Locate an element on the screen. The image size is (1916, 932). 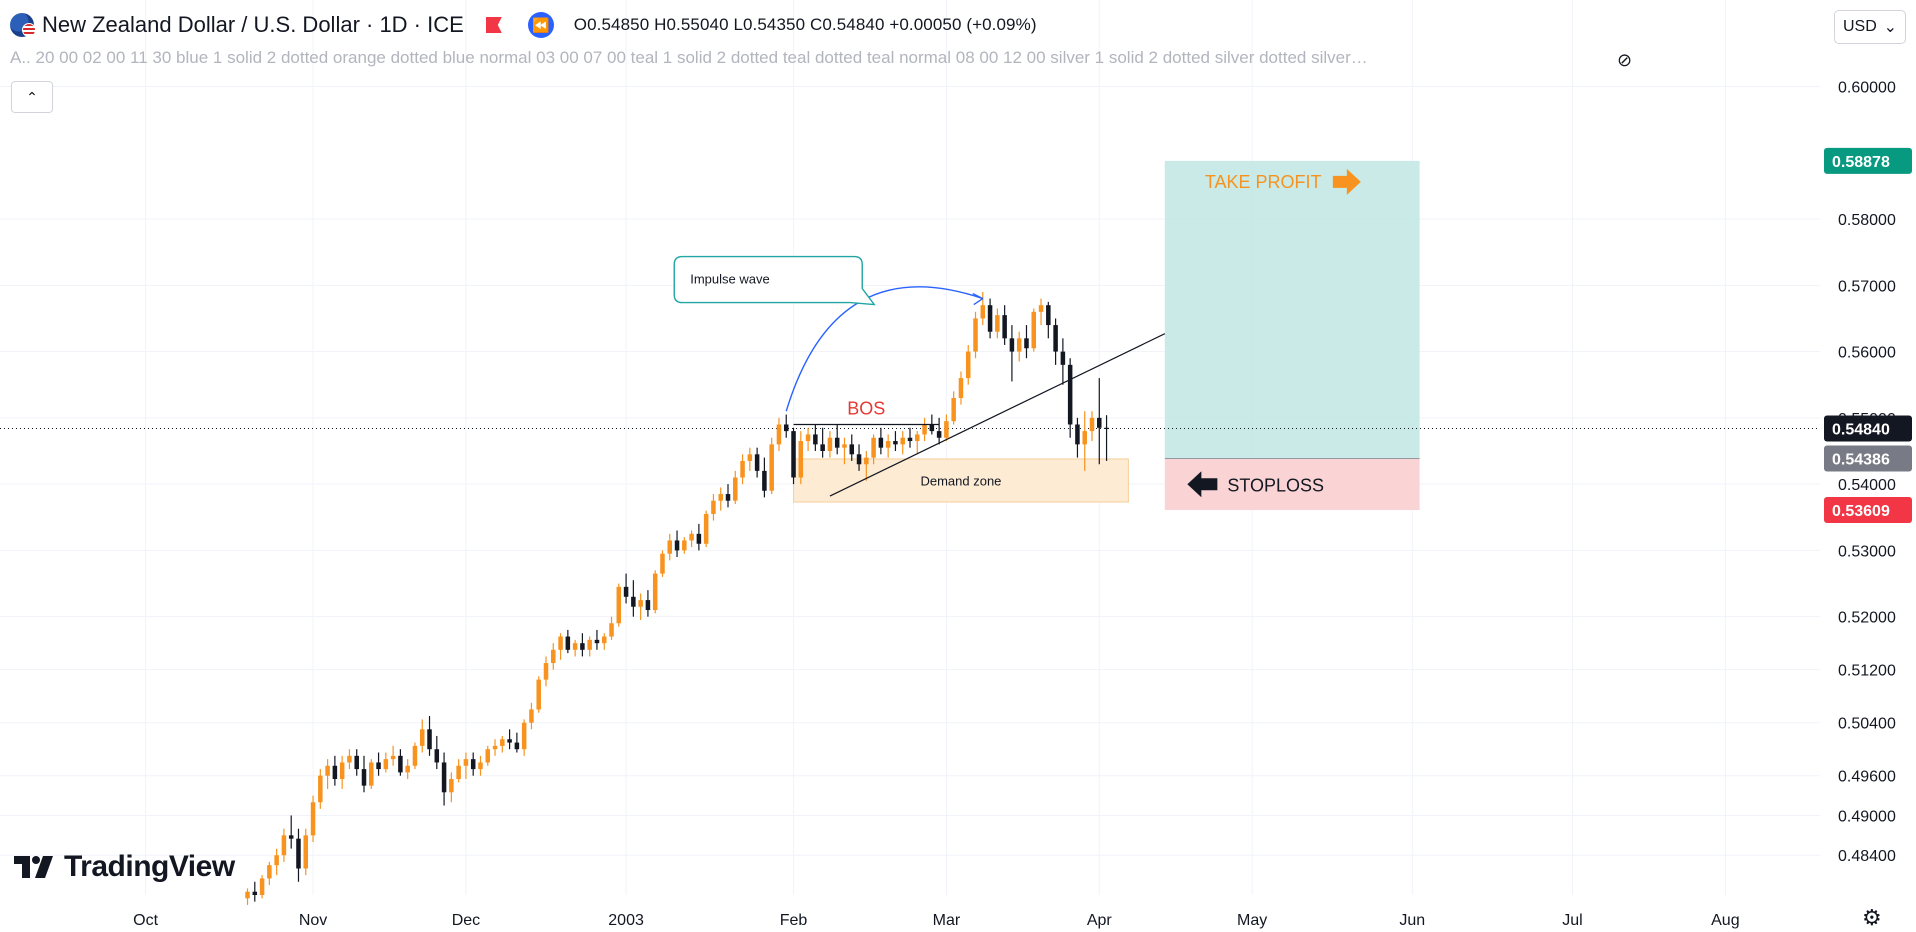
trend-line is located at coordinates (997, 415).